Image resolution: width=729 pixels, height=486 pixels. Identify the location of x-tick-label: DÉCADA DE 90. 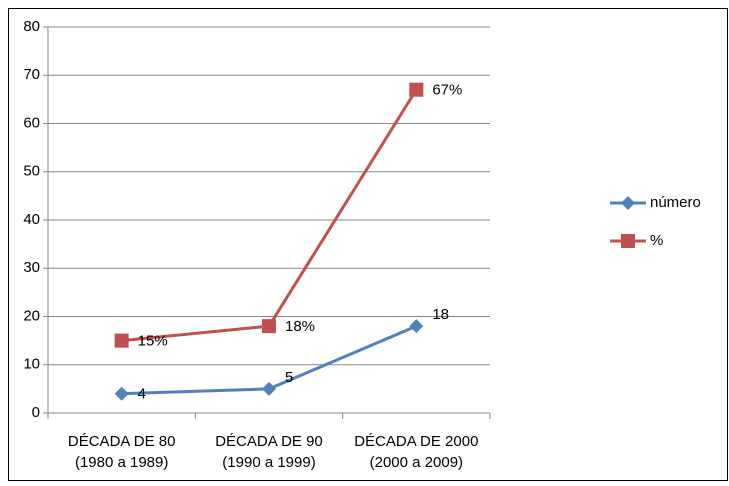
(269, 441).